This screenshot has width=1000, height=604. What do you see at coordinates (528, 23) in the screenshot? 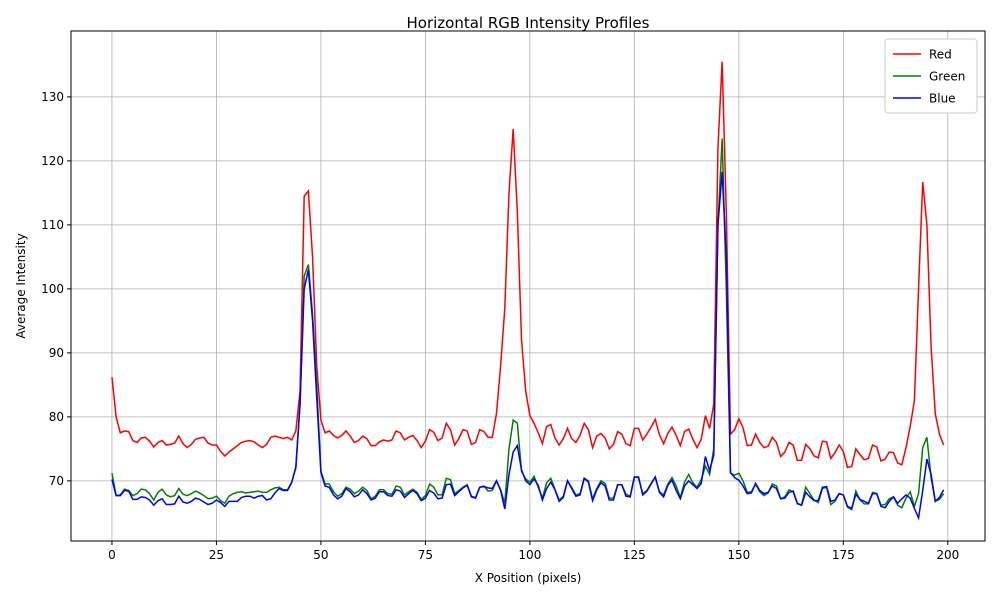
I see `chart-title: Horizontal RGB Intensity Profiles` at bounding box center [528, 23].